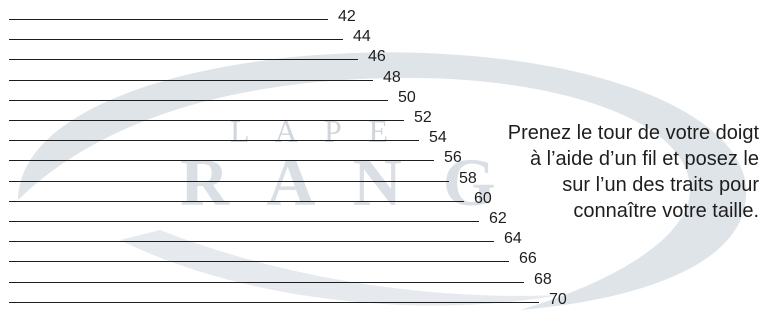 The width and height of the screenshot is (772, 322). Describe the element at coordinates (423, 117) in the screenshot. I see `size-label: 52` at that location.